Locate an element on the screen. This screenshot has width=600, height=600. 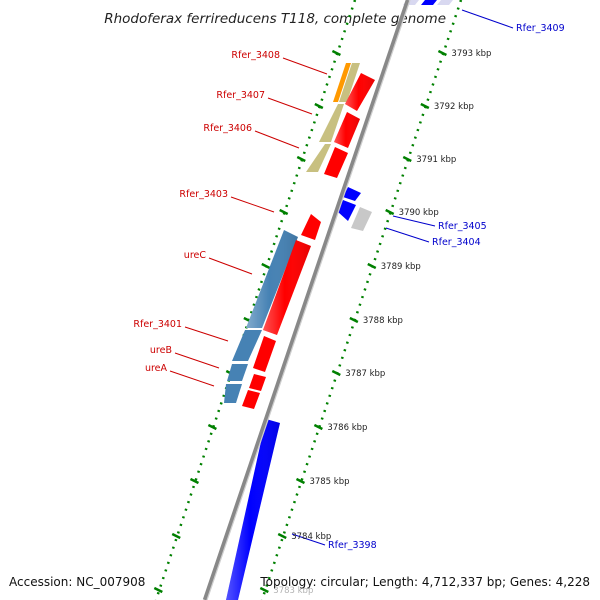
tick-label: 3788 kbp is located at coordinates (383, 321).